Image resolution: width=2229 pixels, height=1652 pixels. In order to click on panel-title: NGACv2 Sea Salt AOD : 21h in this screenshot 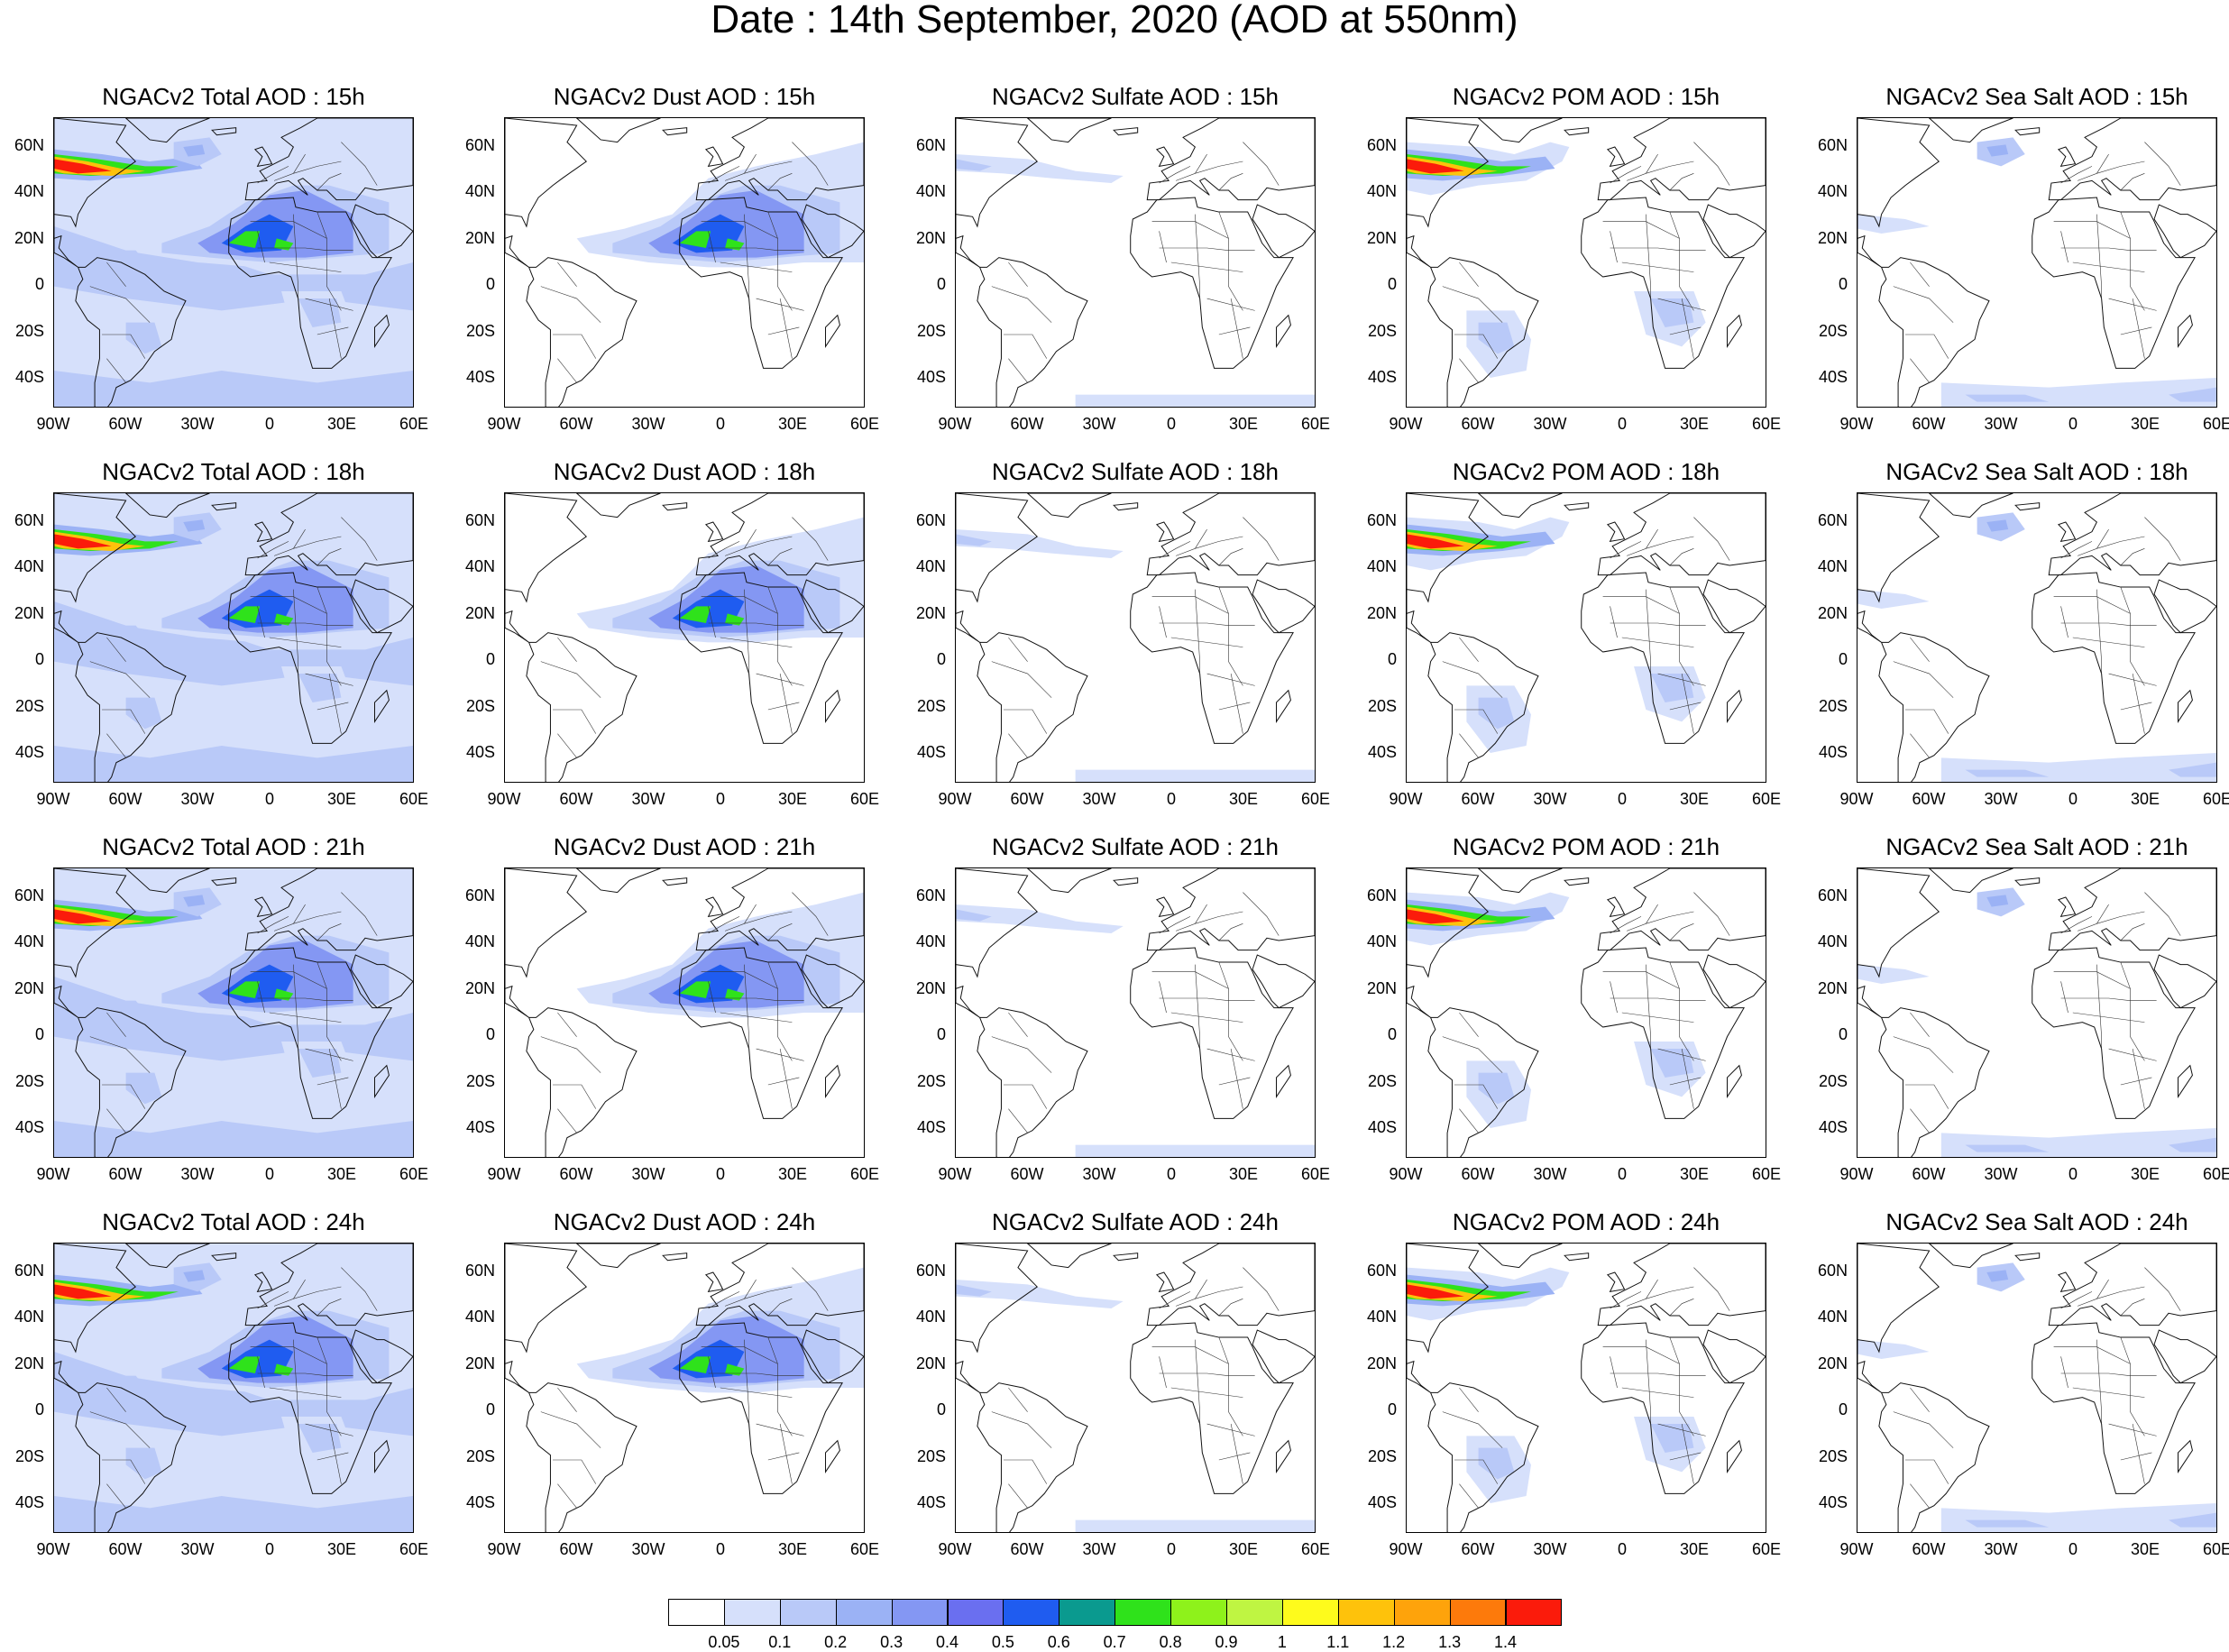, I will do `click(2036, 847)`.